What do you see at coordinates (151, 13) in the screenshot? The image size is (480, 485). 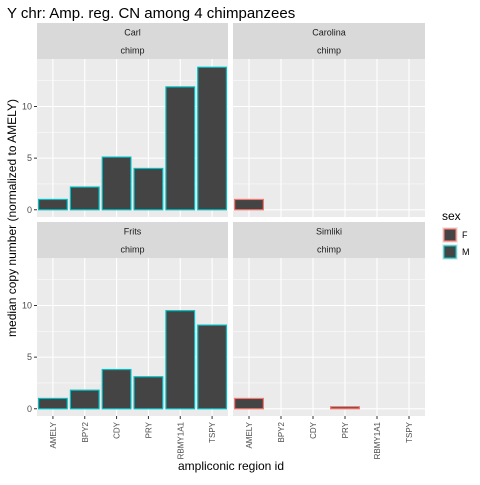 I see `chart-title: Y chr: Amp. reg. CN among 4 chimpanzees` at bounding box center [151, 13].